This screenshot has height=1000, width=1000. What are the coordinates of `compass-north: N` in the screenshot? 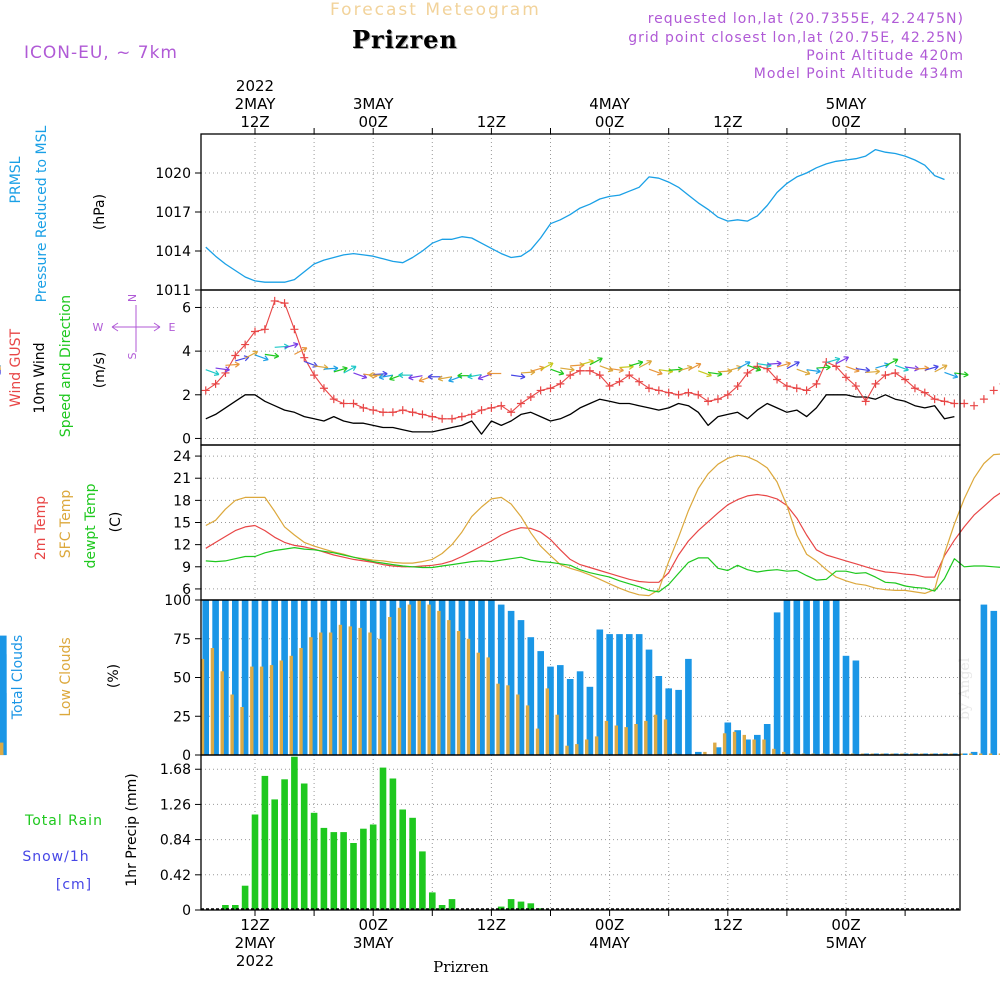 It's located at (132, 298).